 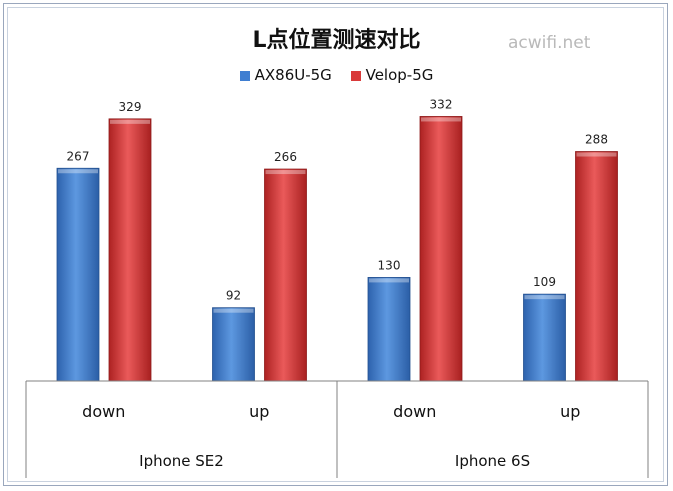 What do you see at coordinates (285, 157) in the screenshot?
I see `value-label-velop-1: 266` at bounding box center [285, 157].